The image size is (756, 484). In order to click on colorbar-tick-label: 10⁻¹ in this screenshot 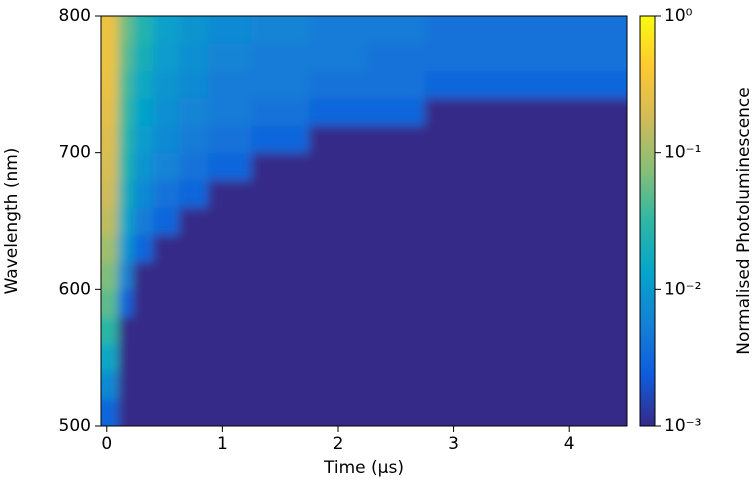, I will do `click(682, 153)`.